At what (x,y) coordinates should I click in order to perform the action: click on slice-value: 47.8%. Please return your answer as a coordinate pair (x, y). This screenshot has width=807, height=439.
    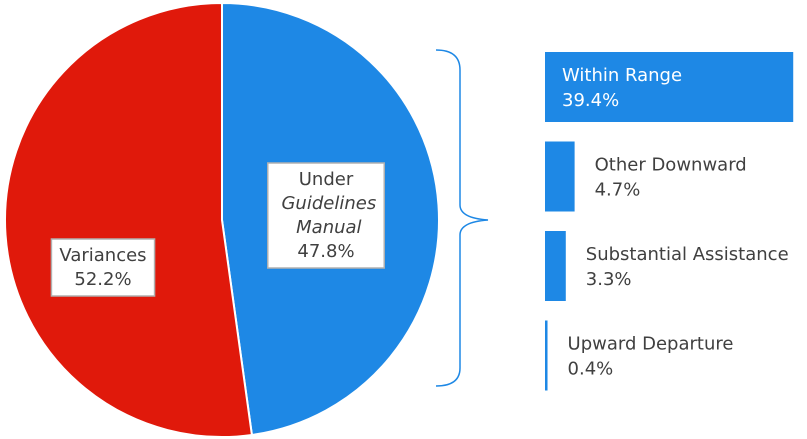
    Looking at the image, I should click on (325, 251).